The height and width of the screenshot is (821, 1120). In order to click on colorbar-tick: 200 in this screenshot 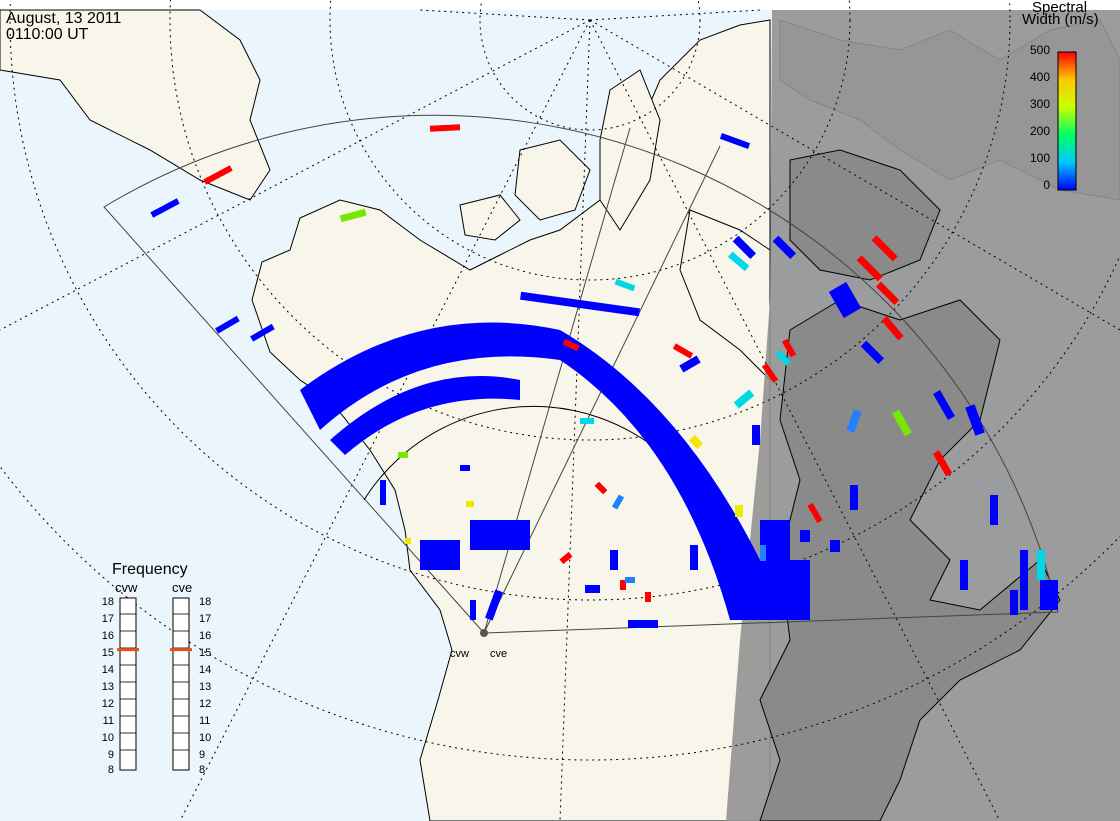, I will do `click(1039, 131)`.